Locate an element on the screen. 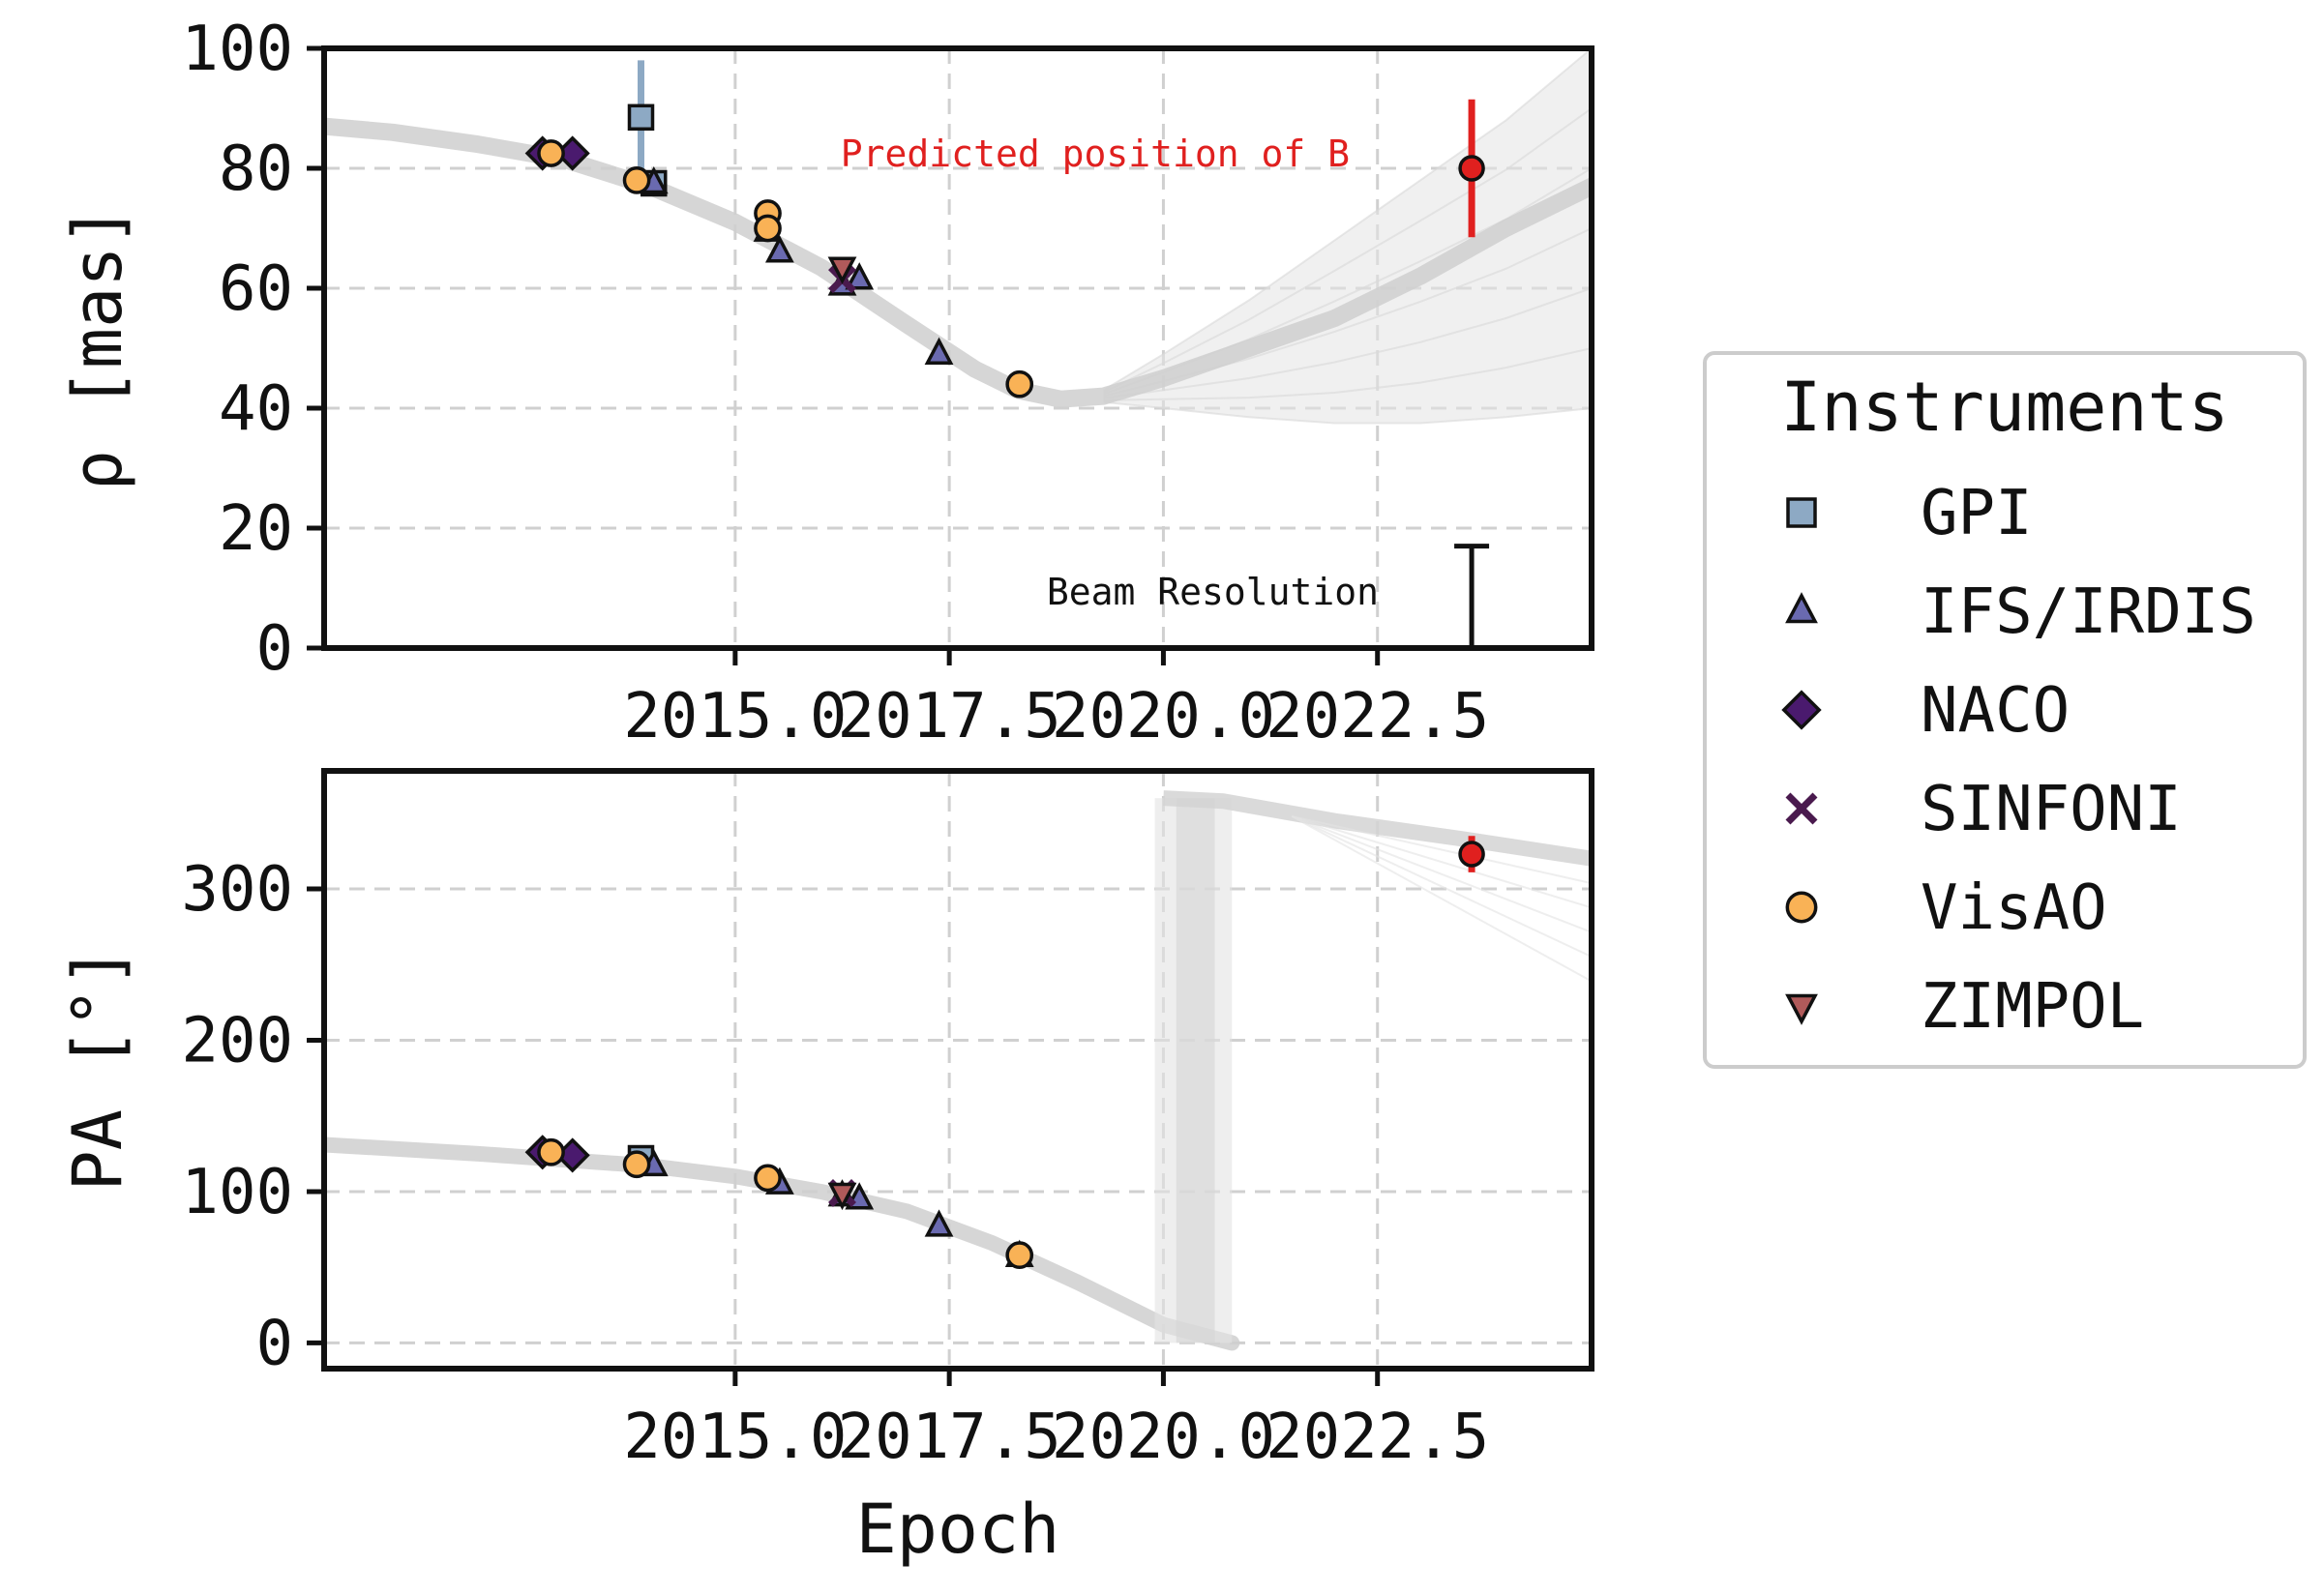 This screenshot has width=2324, height=1594. orbit-spread-band is located at coordinates (1348, 236).